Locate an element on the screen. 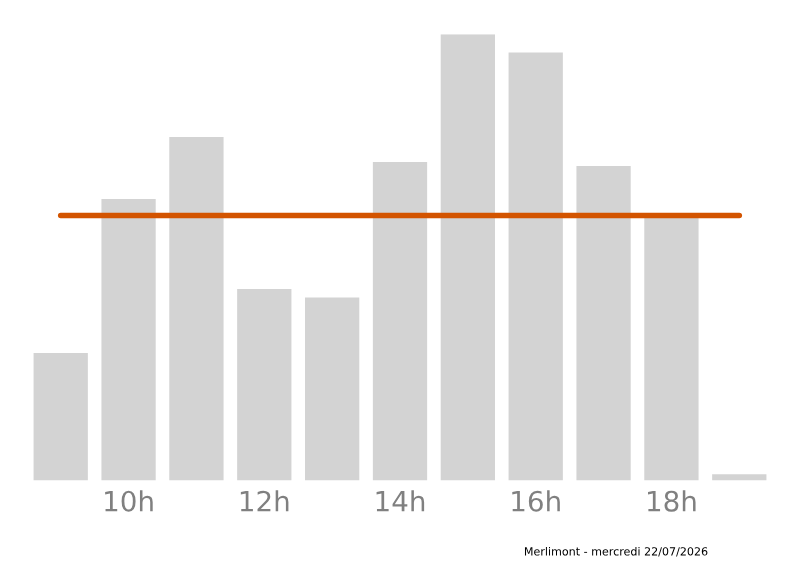 The height and width of the screenshot is (572, 800). x-tick-label: 14h is located at coordinates (400, 501).